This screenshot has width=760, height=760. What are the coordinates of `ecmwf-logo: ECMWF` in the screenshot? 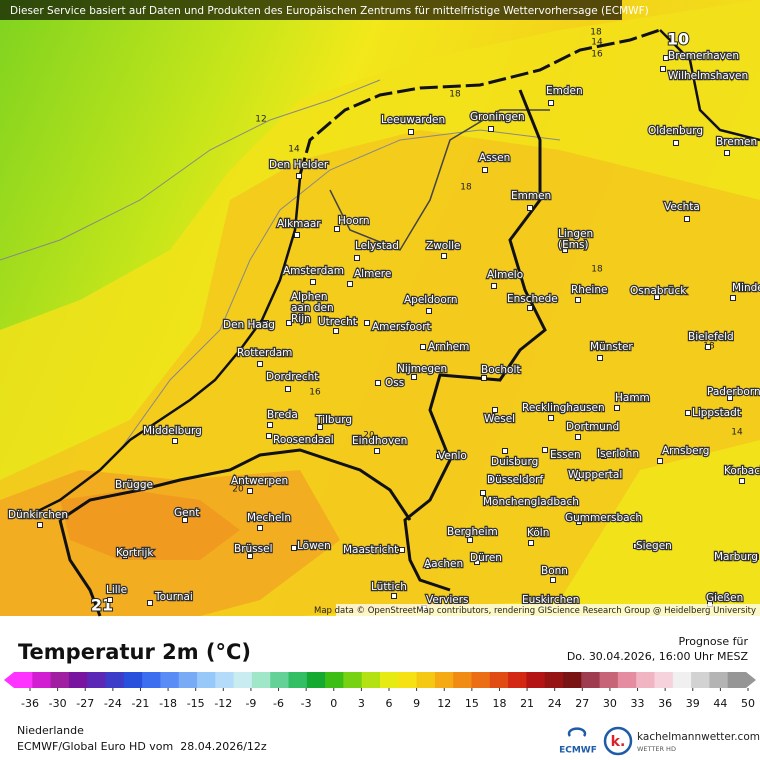 It's located at (578, 741).